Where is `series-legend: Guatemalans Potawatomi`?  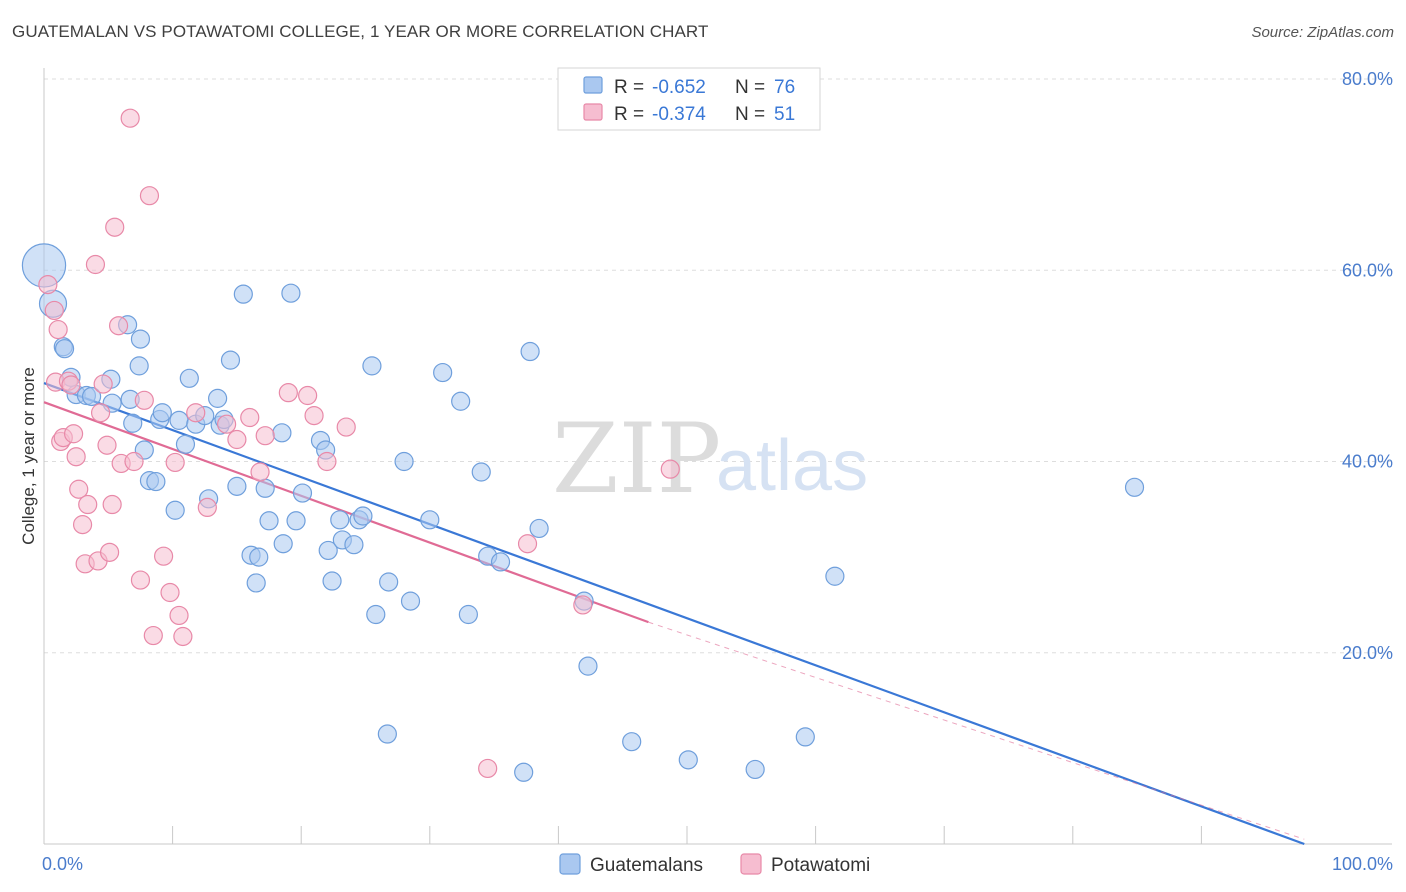
series-legend: Guatemalans Potawatomi is located at coordinates (714, 864).